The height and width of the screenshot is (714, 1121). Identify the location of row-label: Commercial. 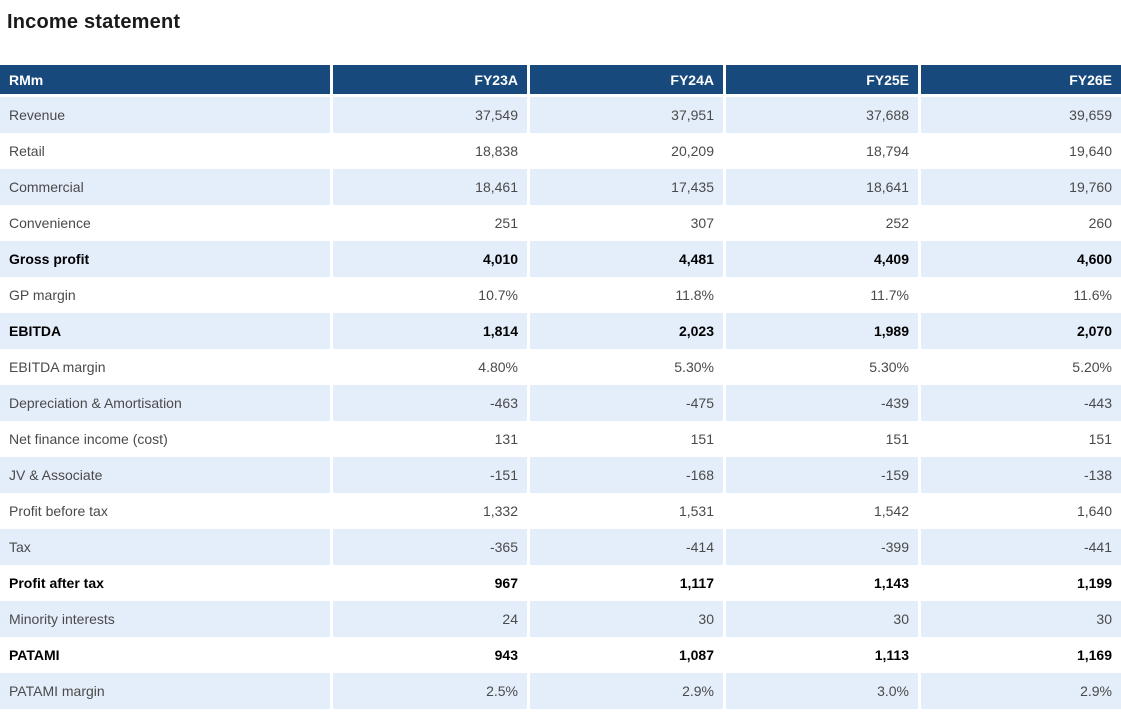
(165, 187).